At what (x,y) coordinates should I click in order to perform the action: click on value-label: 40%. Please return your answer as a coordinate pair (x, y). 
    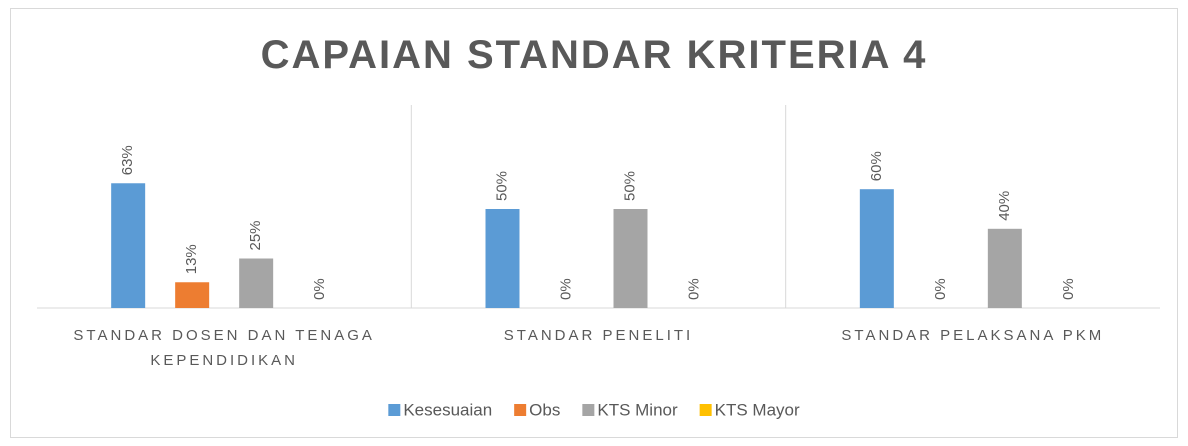
    Looking at the image, I should click on (1004, 206).